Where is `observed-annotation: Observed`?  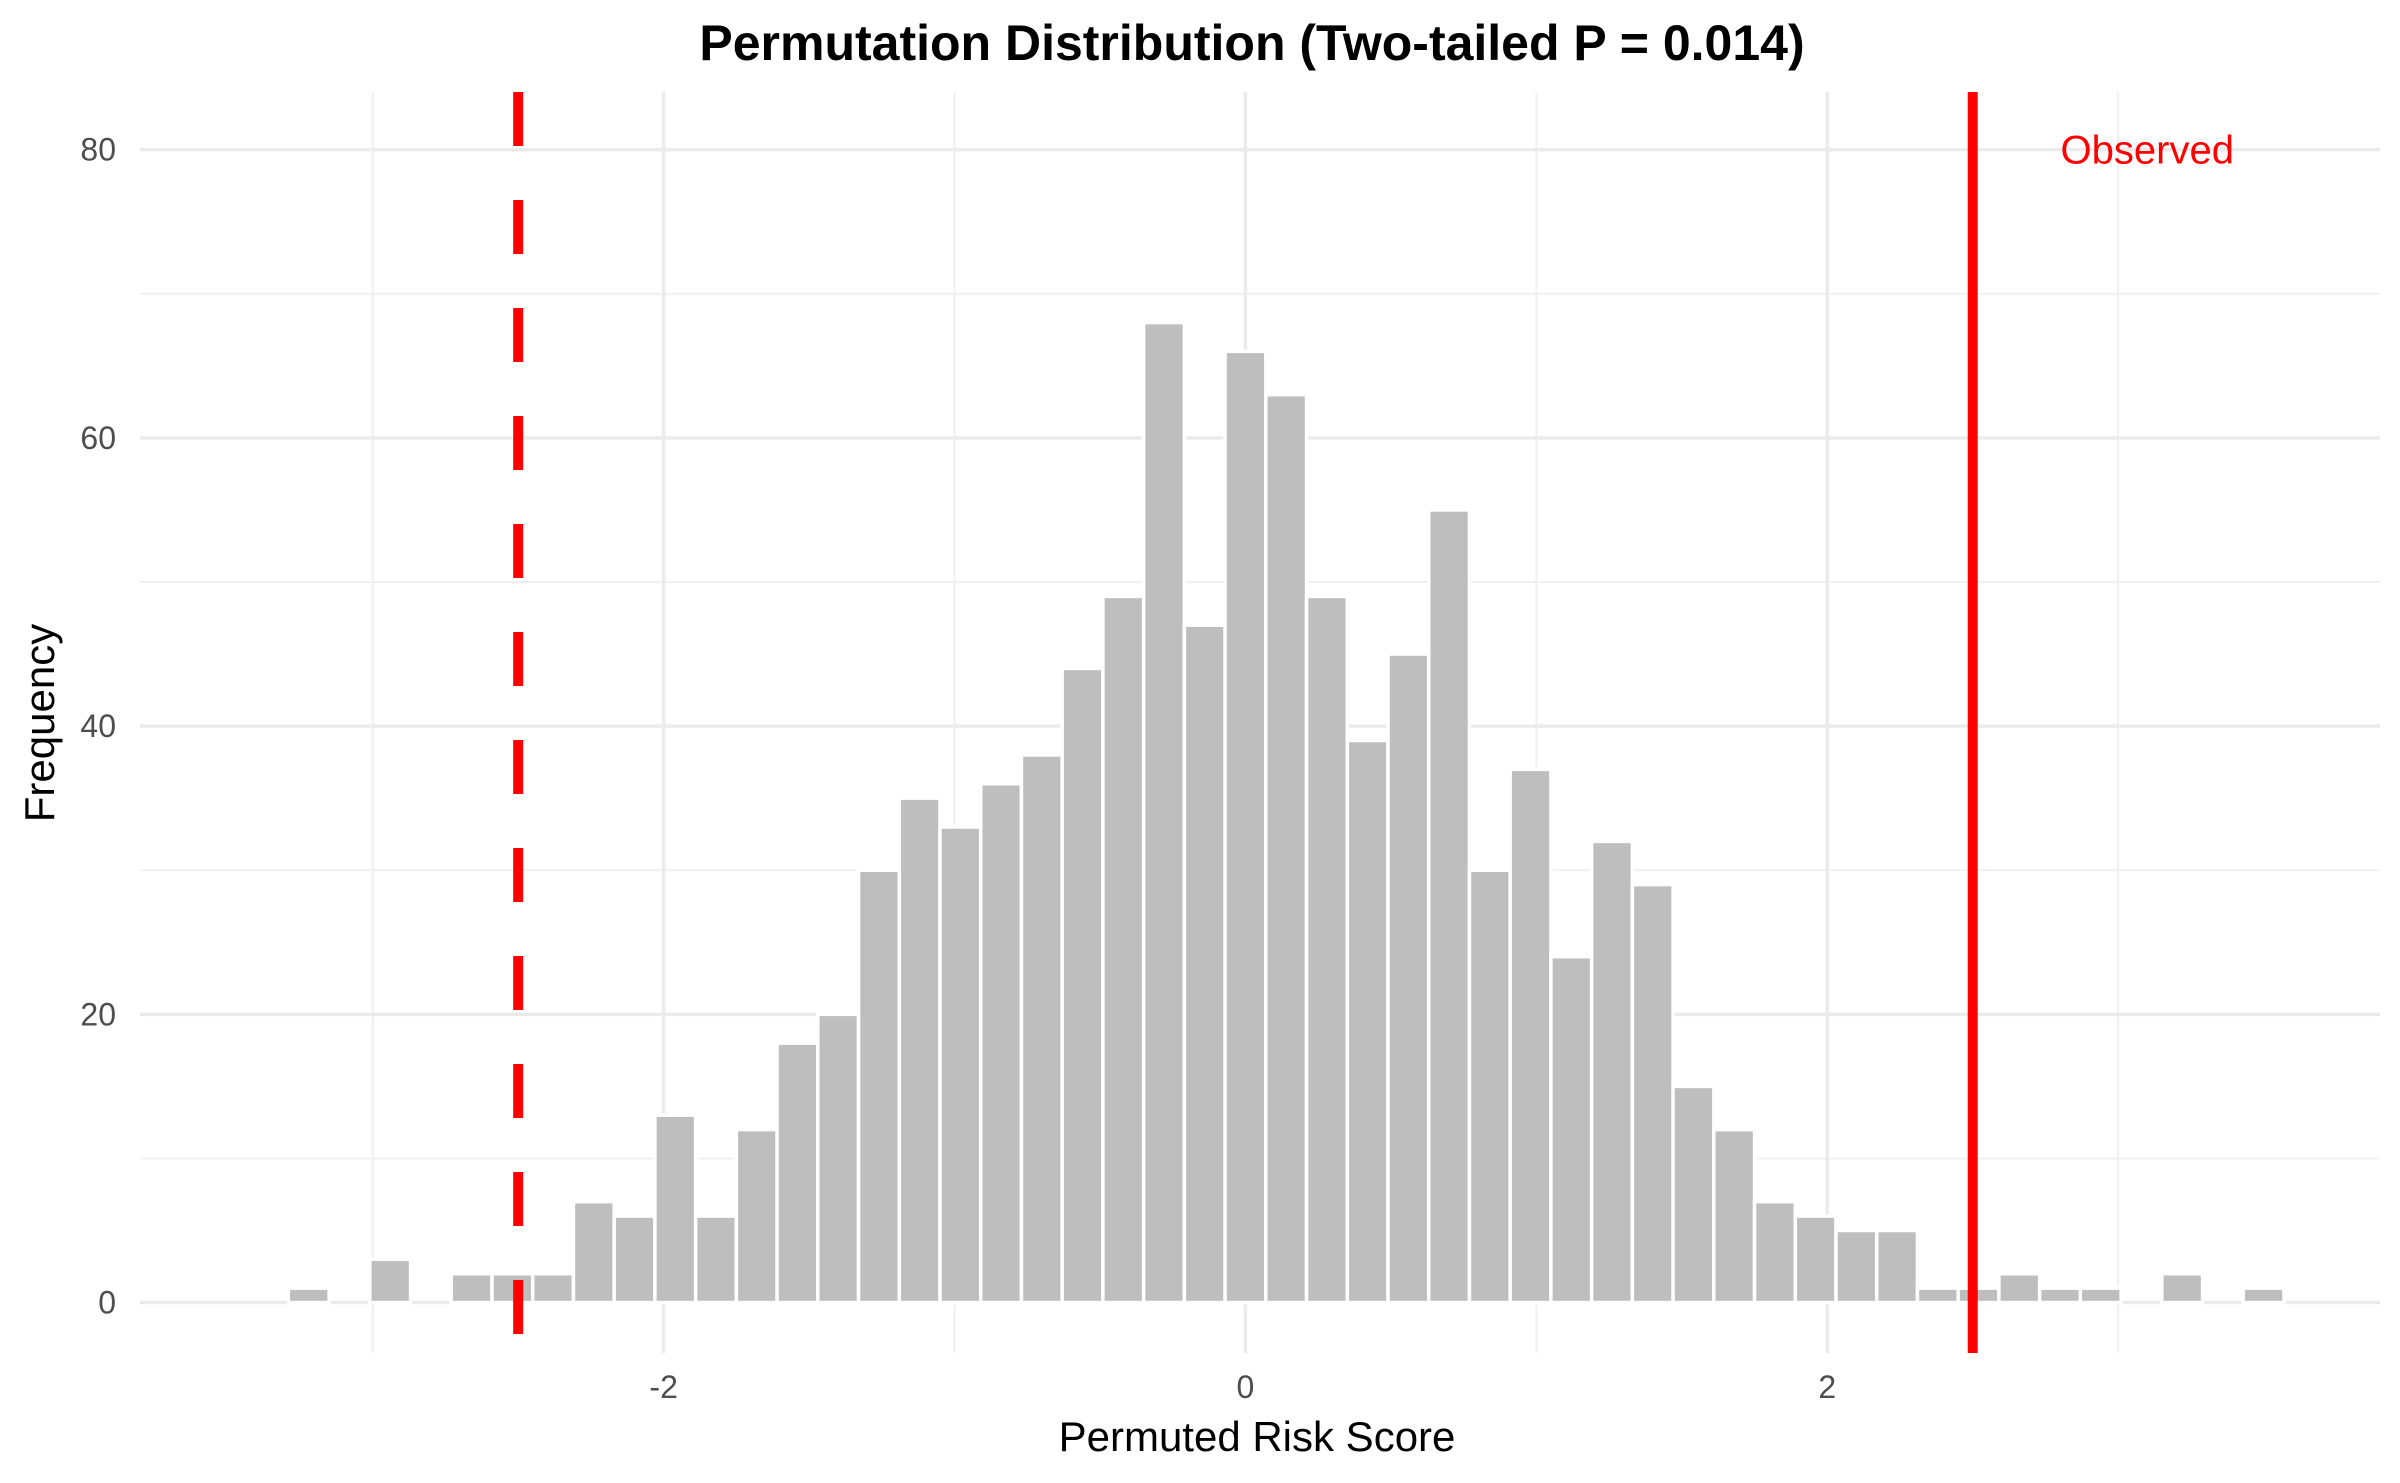
observed-annotation: Observed is located at coordinates (2147, 151).